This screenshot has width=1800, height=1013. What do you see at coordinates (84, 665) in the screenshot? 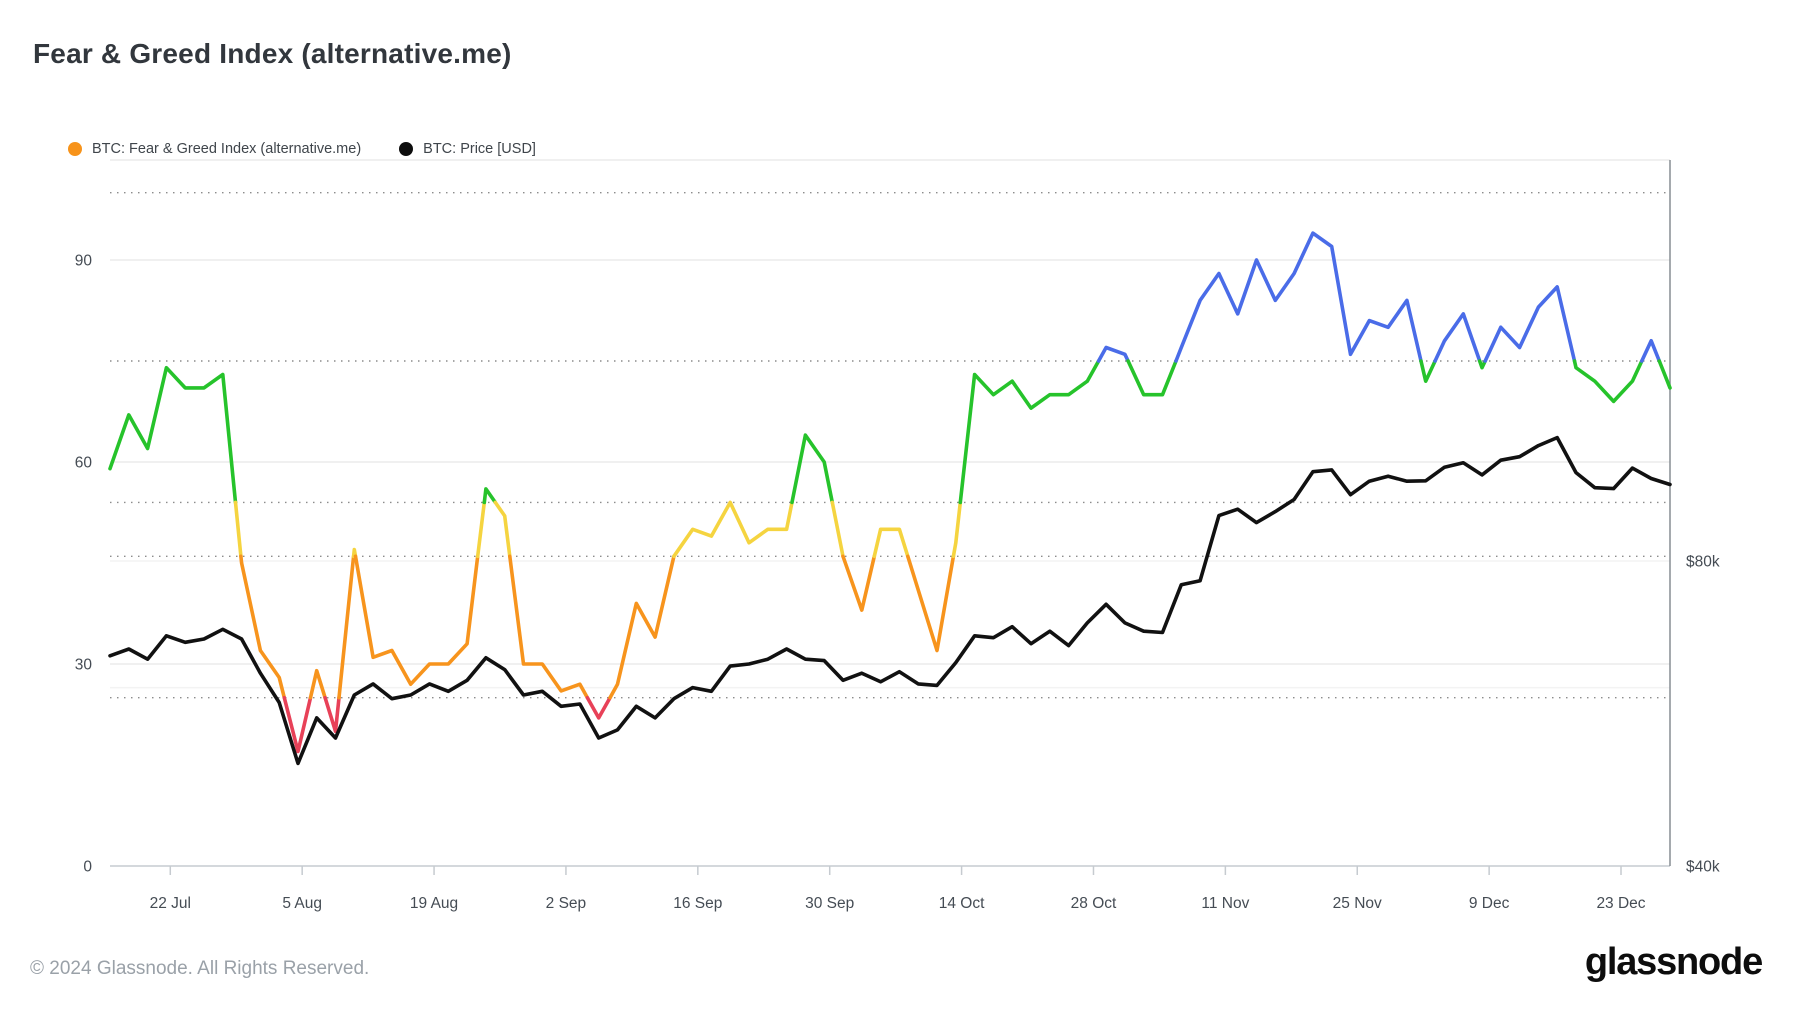
I see `y-left-label-30: 30` at bounding box center [84, 665].